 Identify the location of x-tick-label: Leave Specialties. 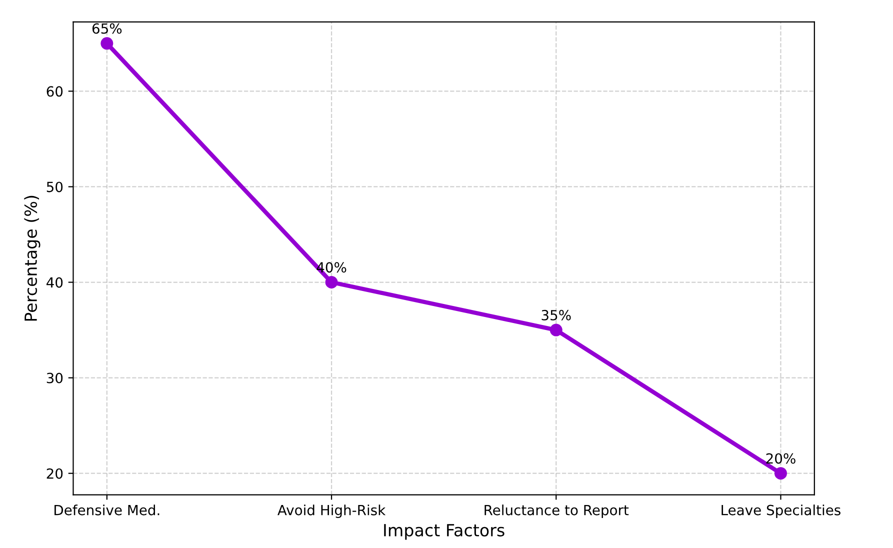
(781, 511).